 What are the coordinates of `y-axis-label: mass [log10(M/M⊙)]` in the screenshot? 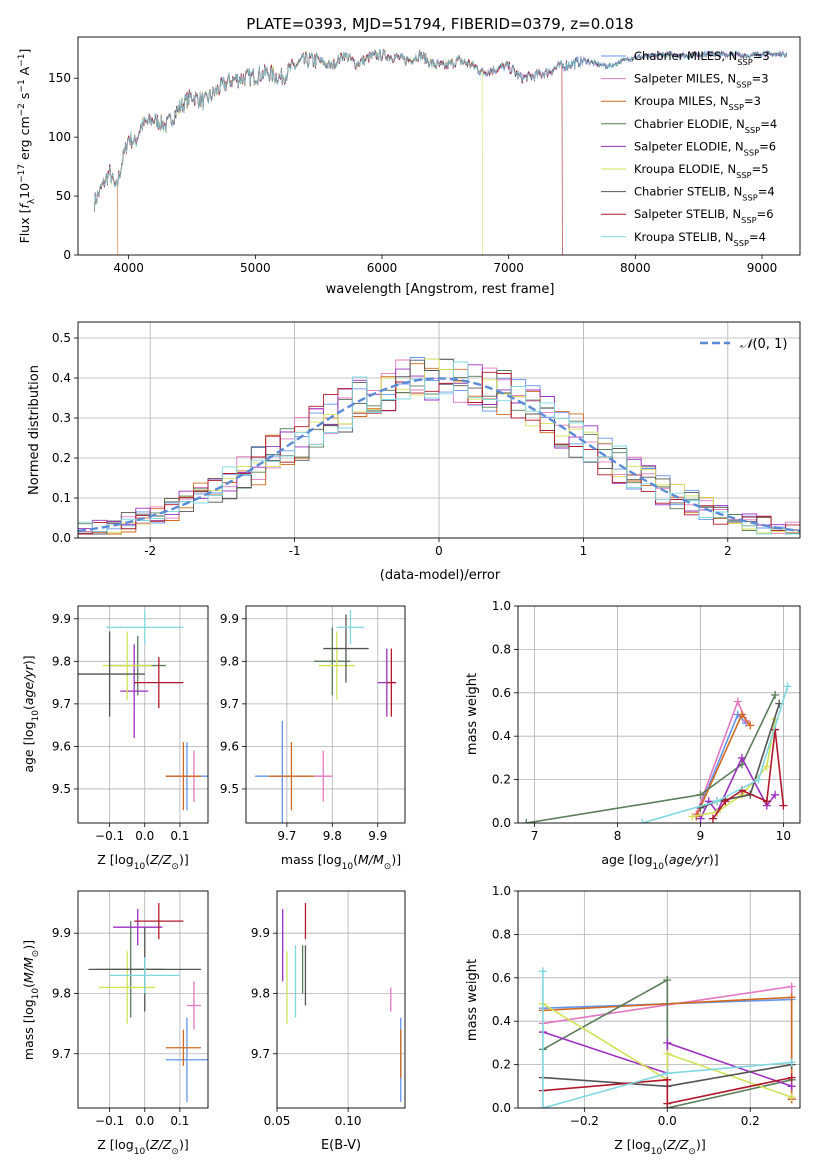 It's located at (31, 1000).